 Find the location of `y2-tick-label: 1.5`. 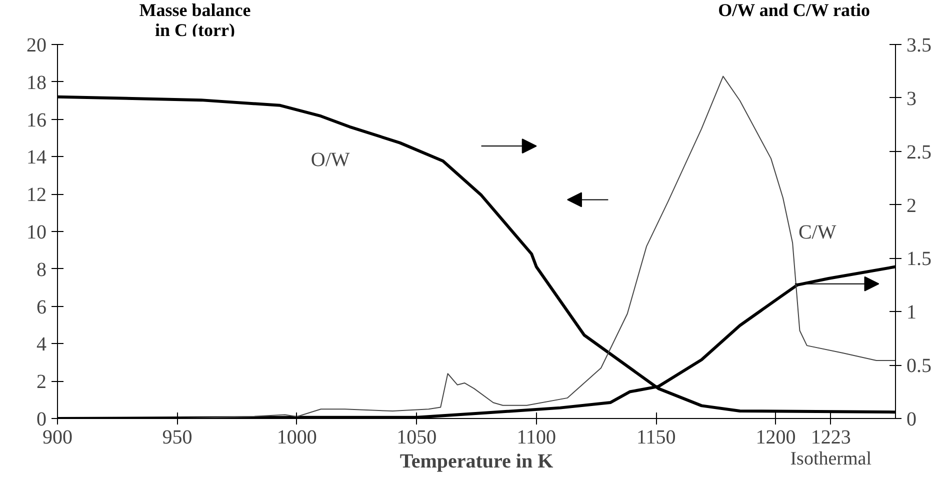

y2-tick-label: 1.5 is located at coordinates (919, 259).